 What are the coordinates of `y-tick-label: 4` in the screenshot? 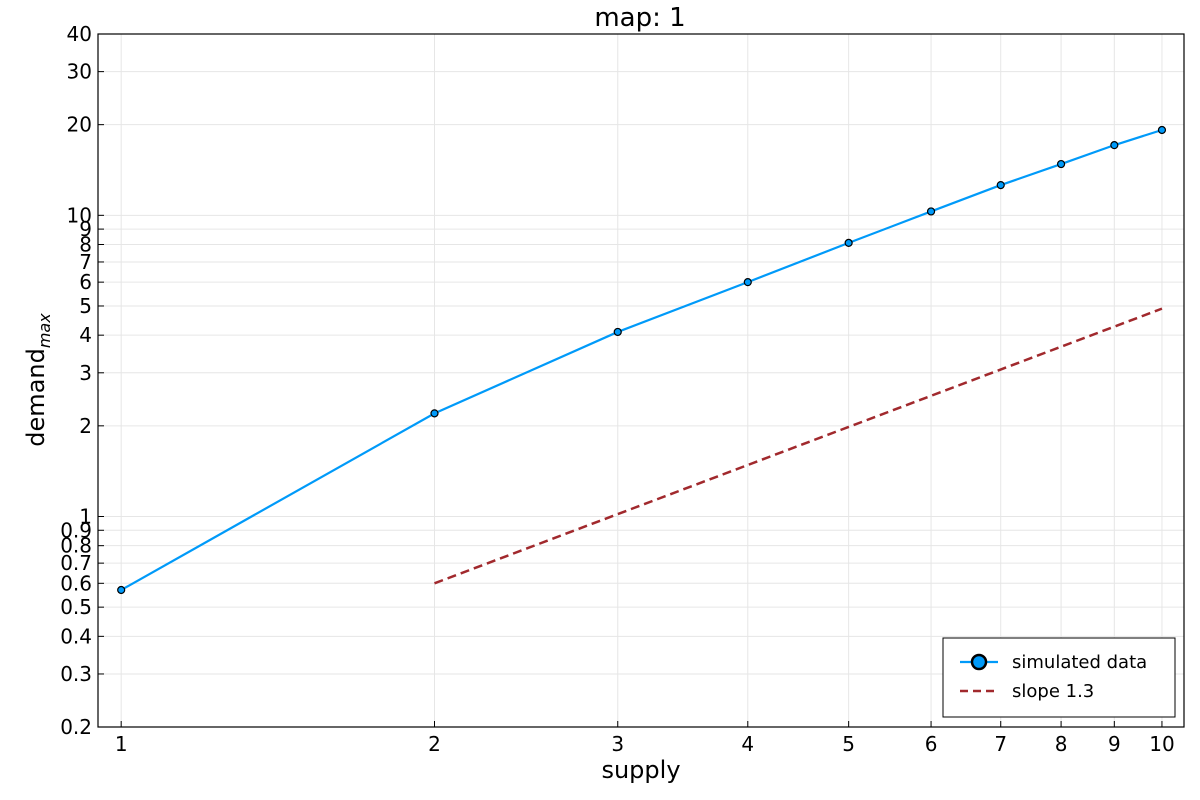 It's located at (85, 335).